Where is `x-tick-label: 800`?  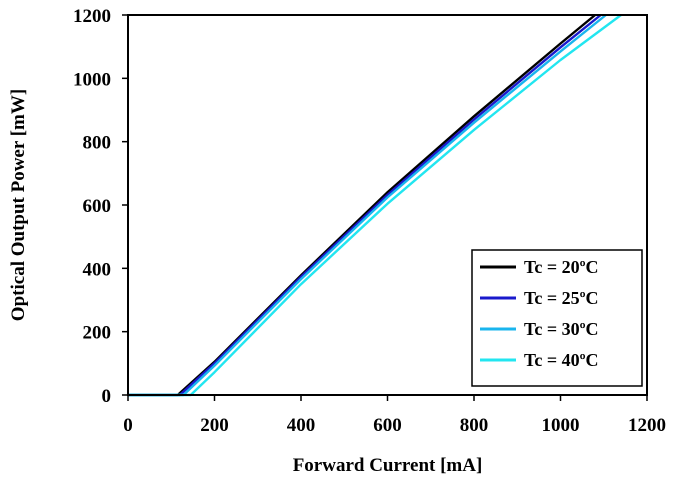 x-tick-label: 800 is located at coordinates (474, 425).